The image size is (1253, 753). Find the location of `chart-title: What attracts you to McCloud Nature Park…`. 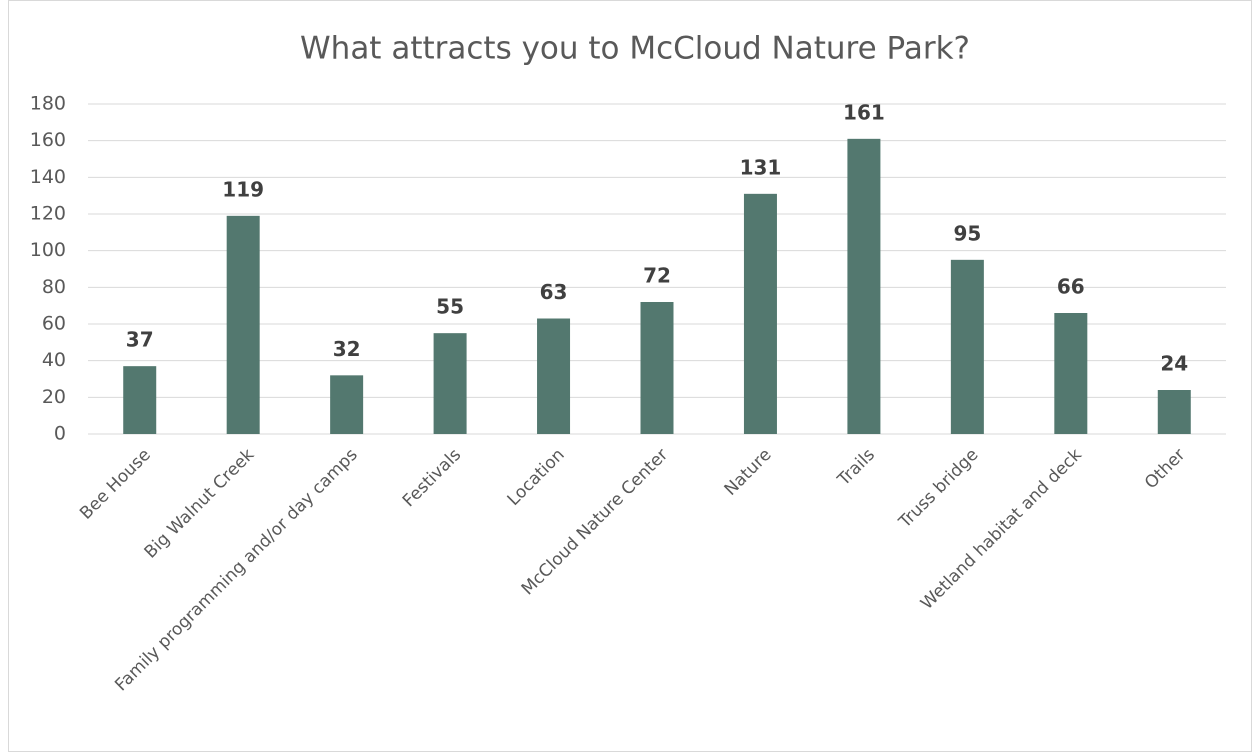

chart-title: What attracts you to McCloud Nature Park… is located at coordinates (635, 49).